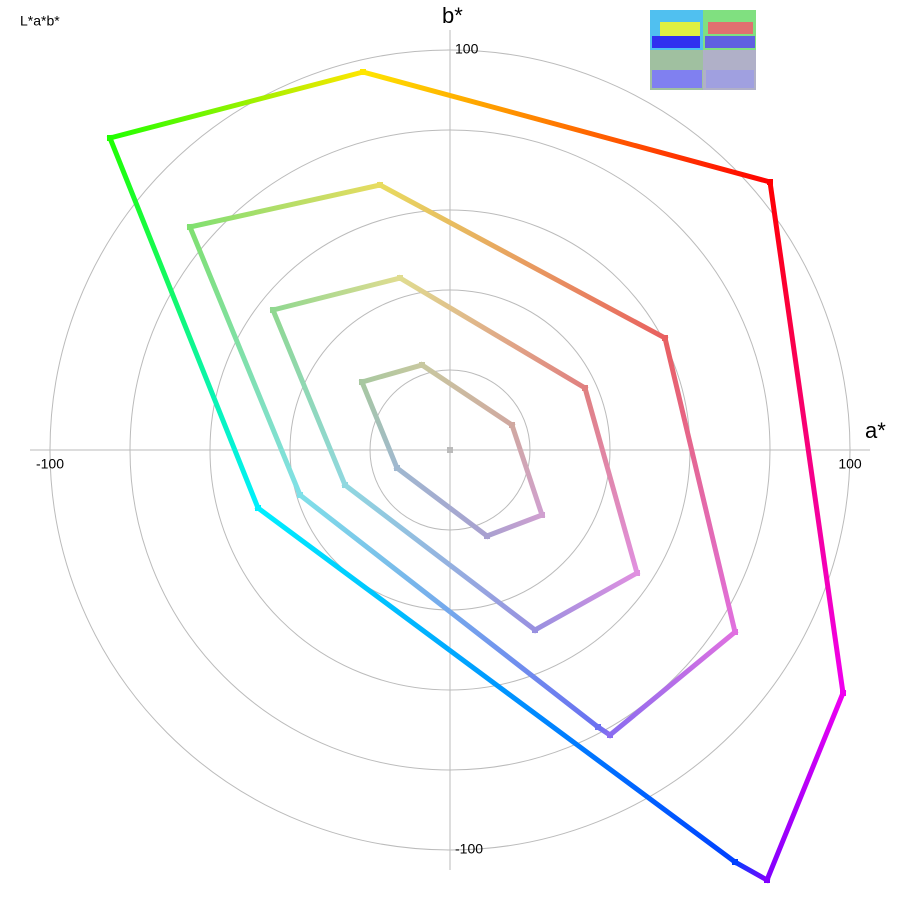 The width and height of the screenshot is (900, 900). What do you see at coordinates (703, 50) in the screenshot?
I see `thumbnail` at bounding box center [703, 50].